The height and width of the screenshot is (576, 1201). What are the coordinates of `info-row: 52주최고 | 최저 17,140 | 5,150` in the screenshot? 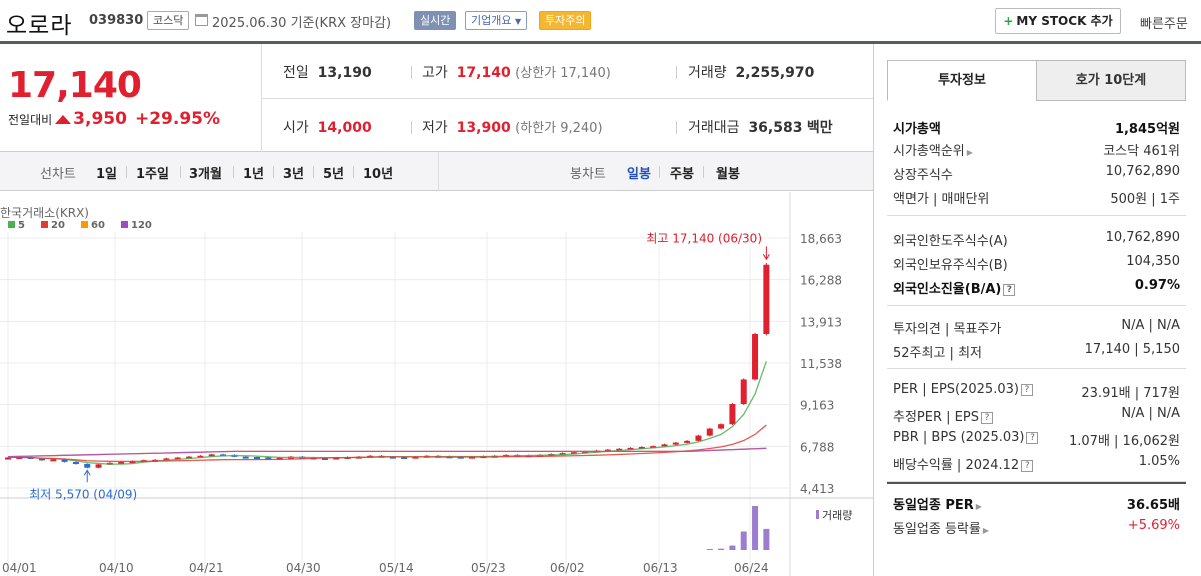 It's located at (1036, 353).